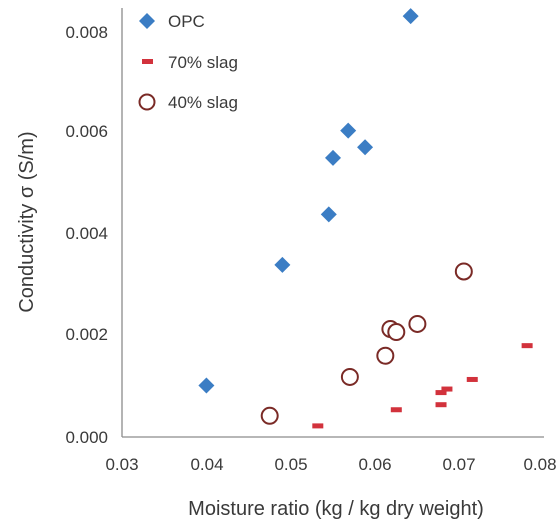 This screenshot has width=558, height=525. Describe the element at coordinates (86, 131) in the screenshot. I see `y-tick-label: 0.006` at that location.